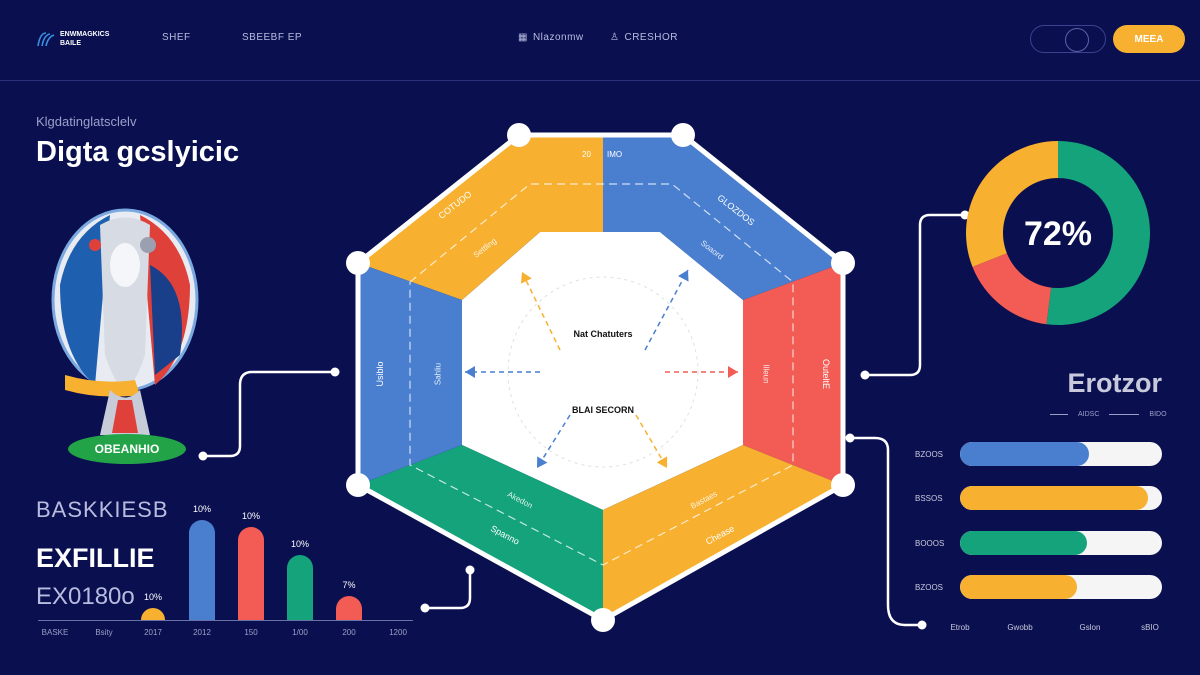 The image size is (1200, 675). I want to click on nav-link-label: CRESHOR, so click(651, 37).